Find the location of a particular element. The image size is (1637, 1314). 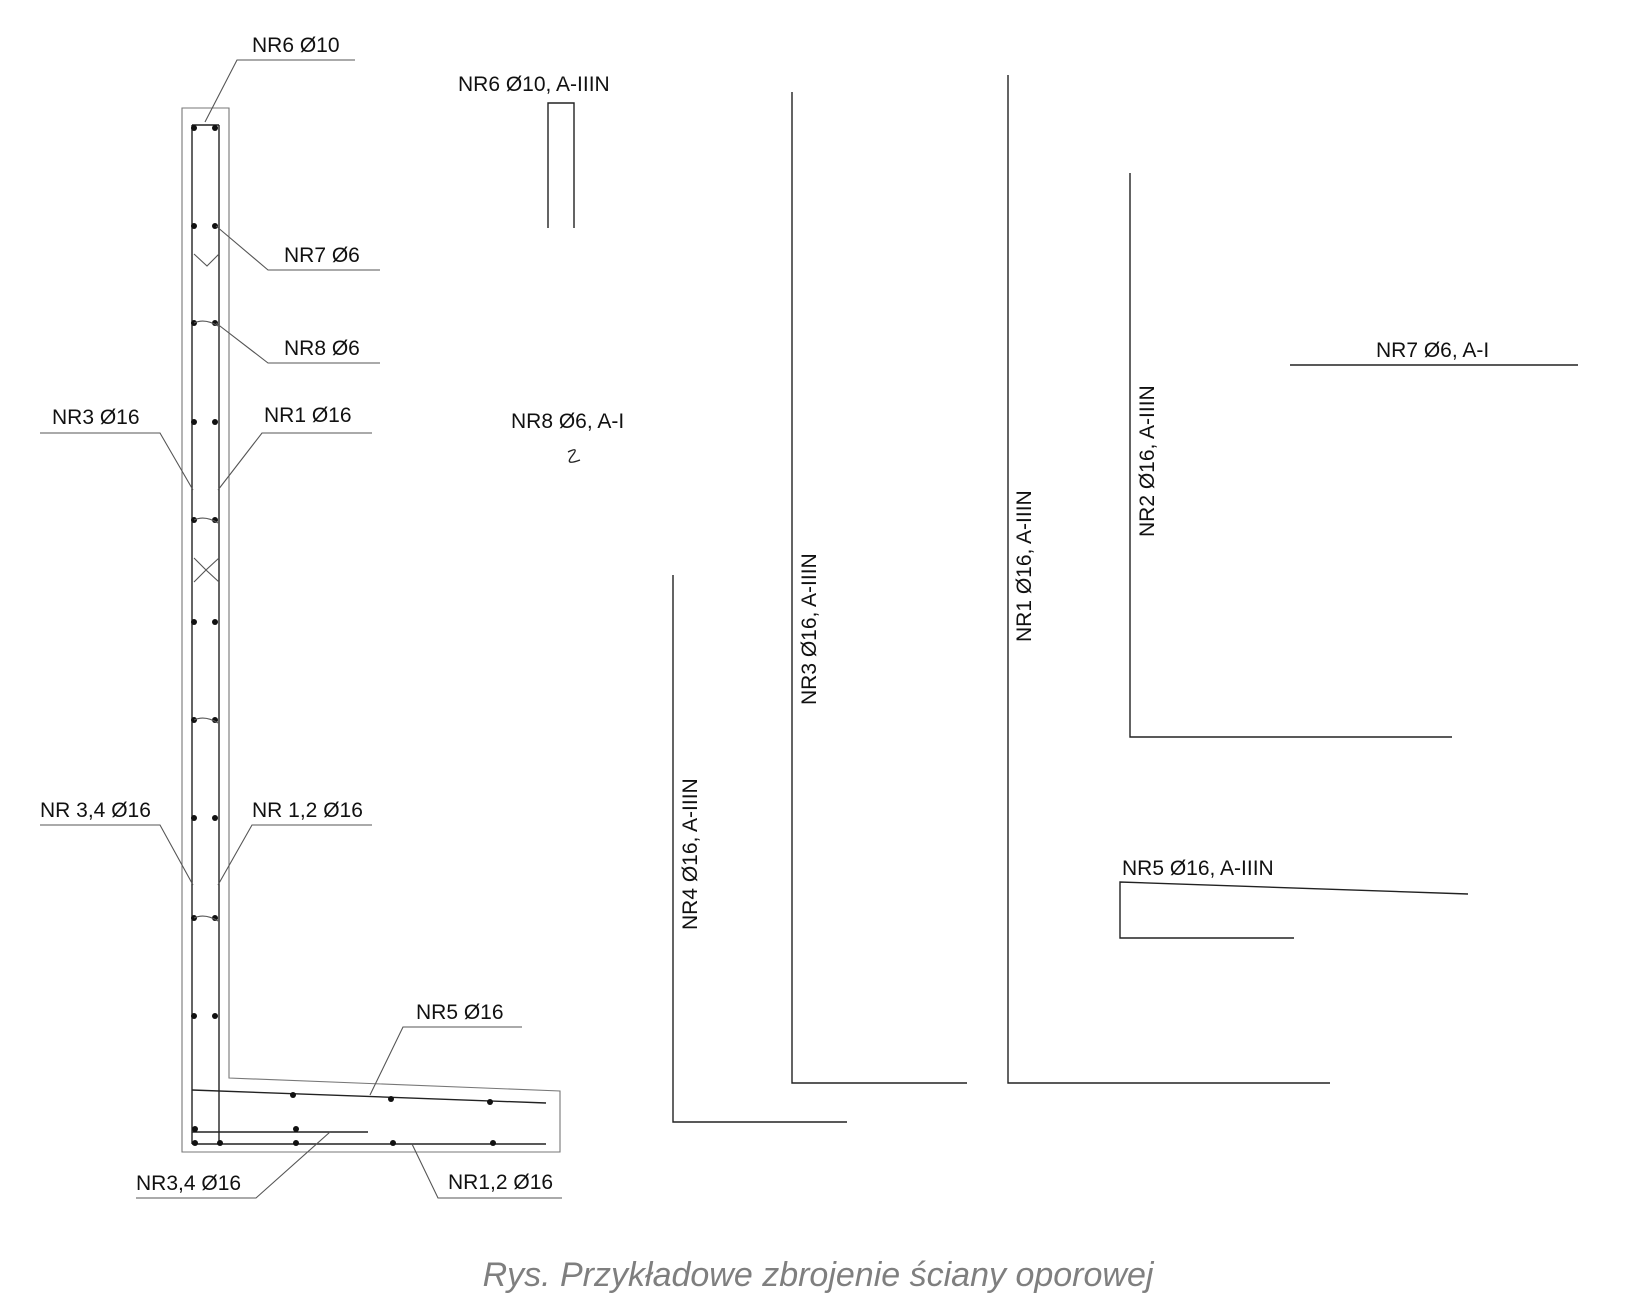

label-nr6: NR6 Ø10 is located at coordinates (296, 45).